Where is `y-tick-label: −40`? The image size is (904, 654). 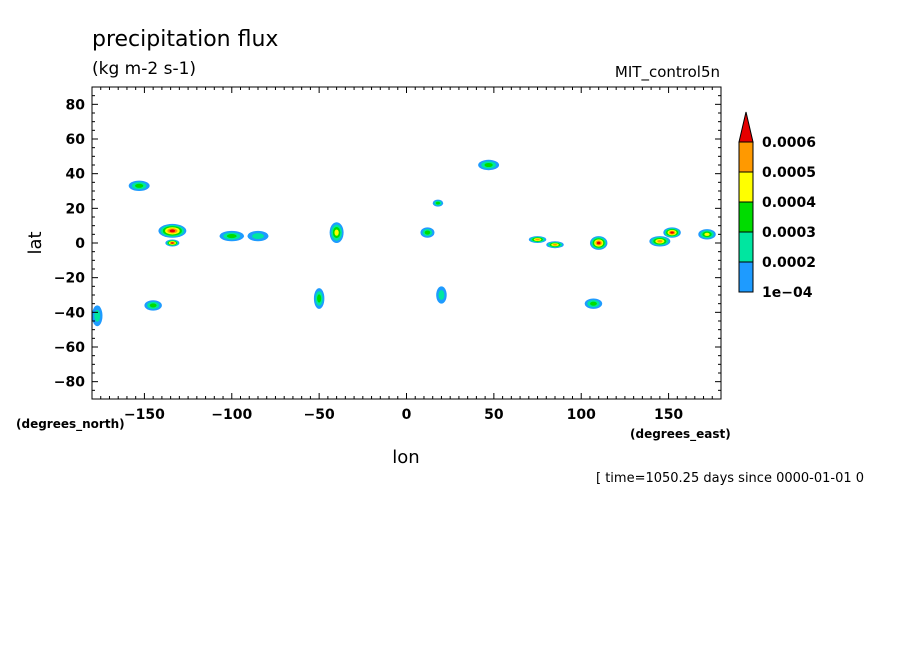
y-tick-label: −40 is located at coordinates (69, 313).